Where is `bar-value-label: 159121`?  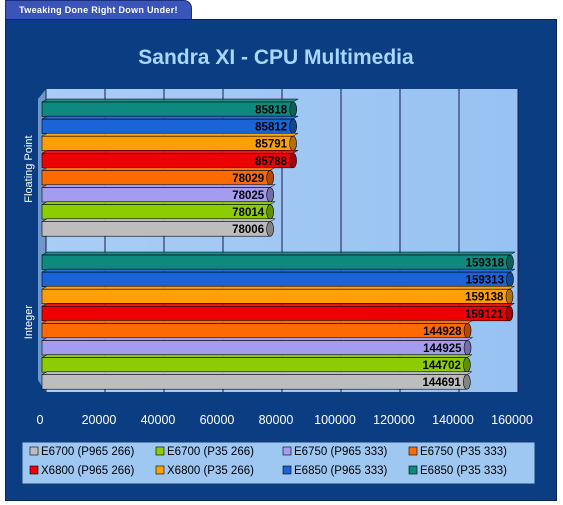
bar-value-label: 159121 is located at coordinates (484, 315).